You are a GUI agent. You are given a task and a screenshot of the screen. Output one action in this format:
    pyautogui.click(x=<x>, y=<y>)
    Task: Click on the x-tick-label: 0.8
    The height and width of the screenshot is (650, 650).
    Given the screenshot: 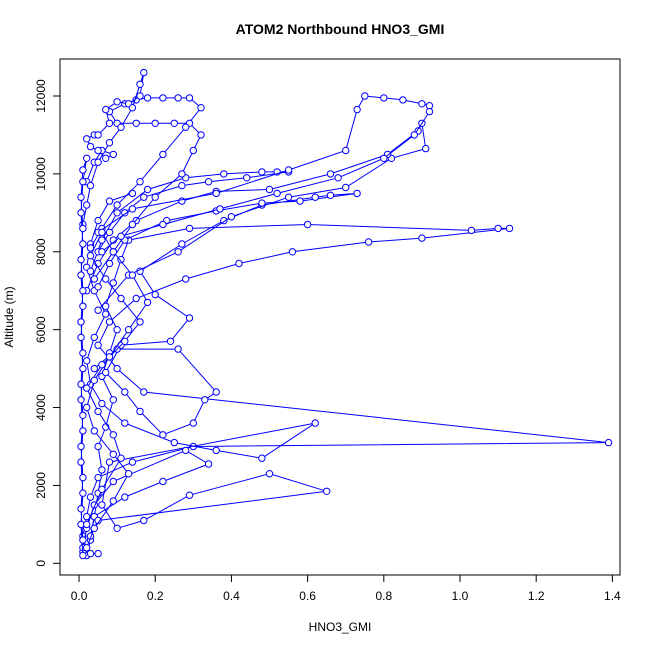 What is the action you would take?
    pyautogui.click(x=383, y=596)
    